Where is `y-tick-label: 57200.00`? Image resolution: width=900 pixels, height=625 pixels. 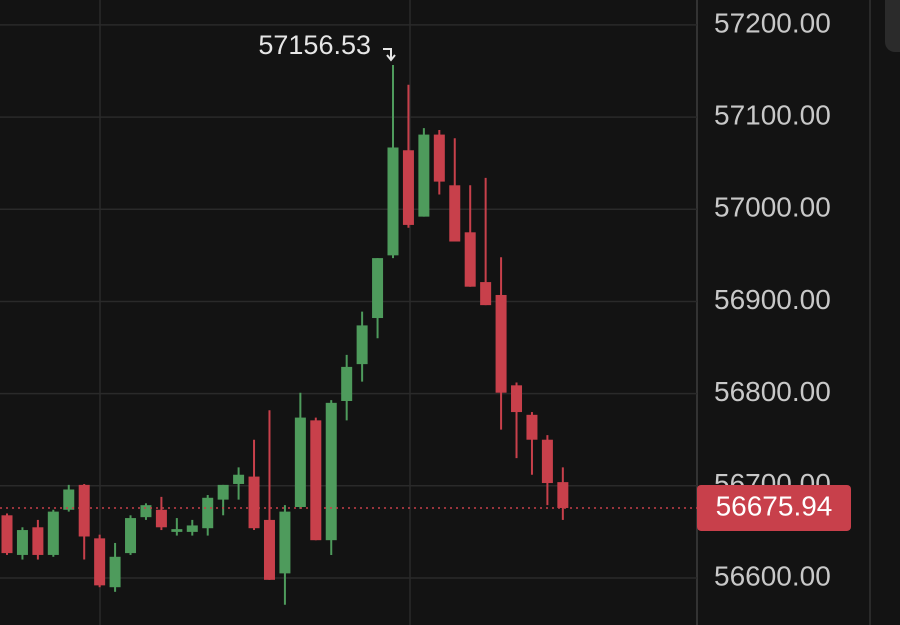 y-tick-label: 57200.00 is located at coordinates (772, 22).